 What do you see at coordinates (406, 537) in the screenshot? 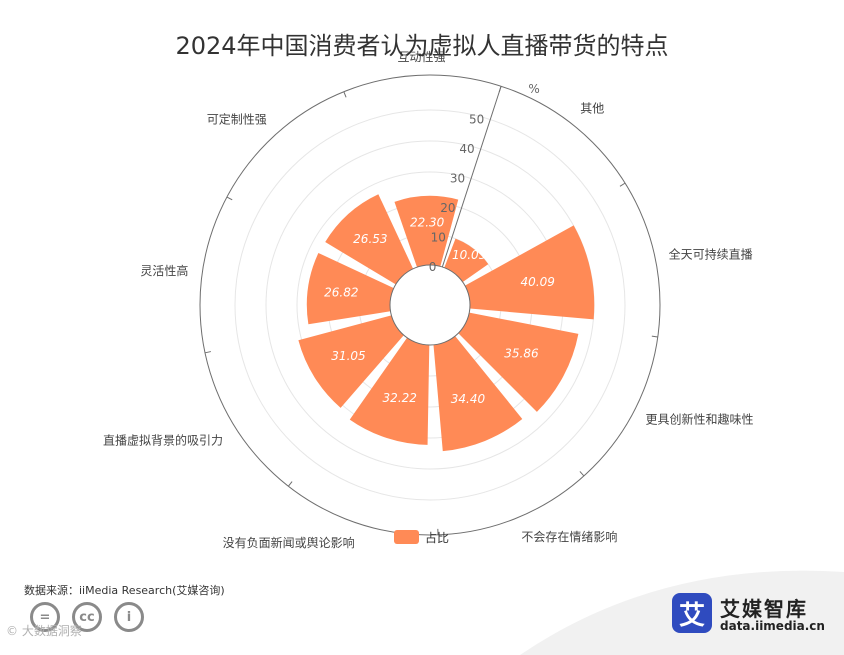
I see `legend-swatch` at bounding box center [406, 537].